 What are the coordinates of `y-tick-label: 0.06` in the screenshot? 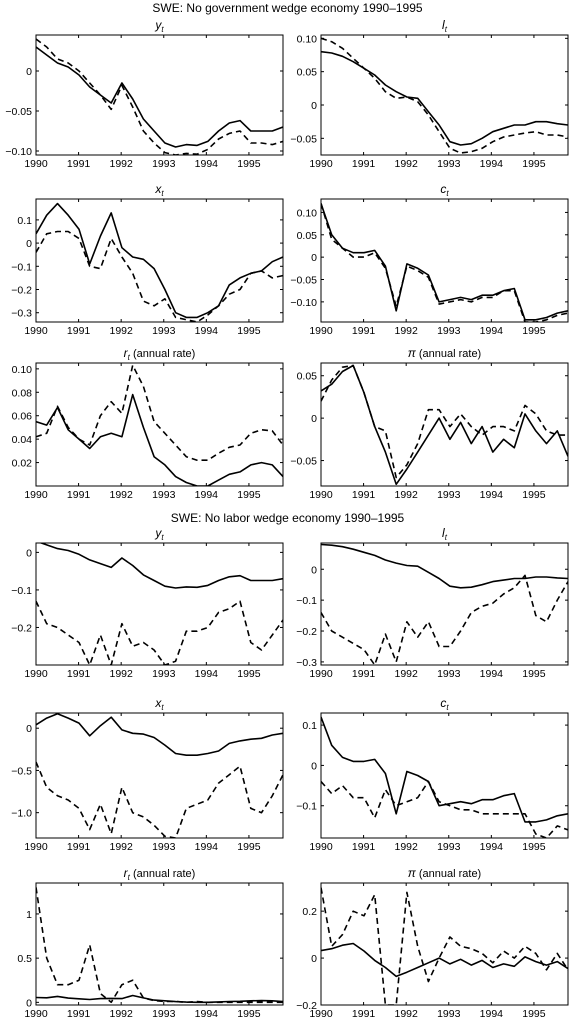 It's located at (22, 417).